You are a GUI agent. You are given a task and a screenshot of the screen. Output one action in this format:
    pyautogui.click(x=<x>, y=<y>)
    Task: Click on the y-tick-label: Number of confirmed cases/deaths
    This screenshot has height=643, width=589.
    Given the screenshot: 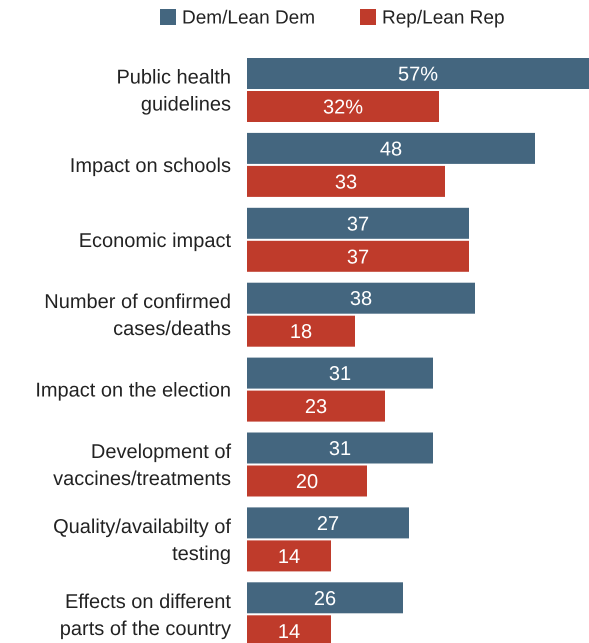 What is the action you would take?
    pyautogui.click(x=137, y=315)
    